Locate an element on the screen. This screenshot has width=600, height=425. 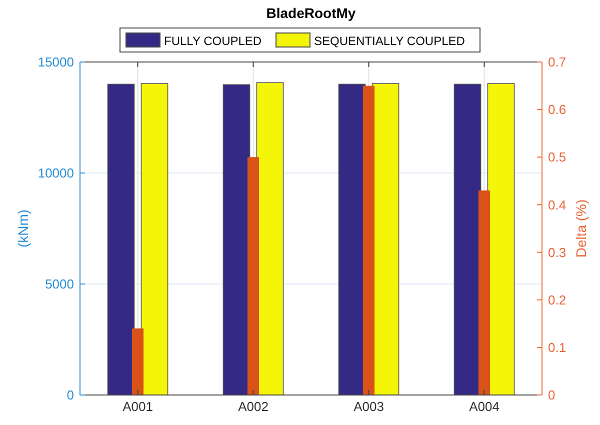
y2-axis-title: Delta (%) is located at coordinates (581, 228).